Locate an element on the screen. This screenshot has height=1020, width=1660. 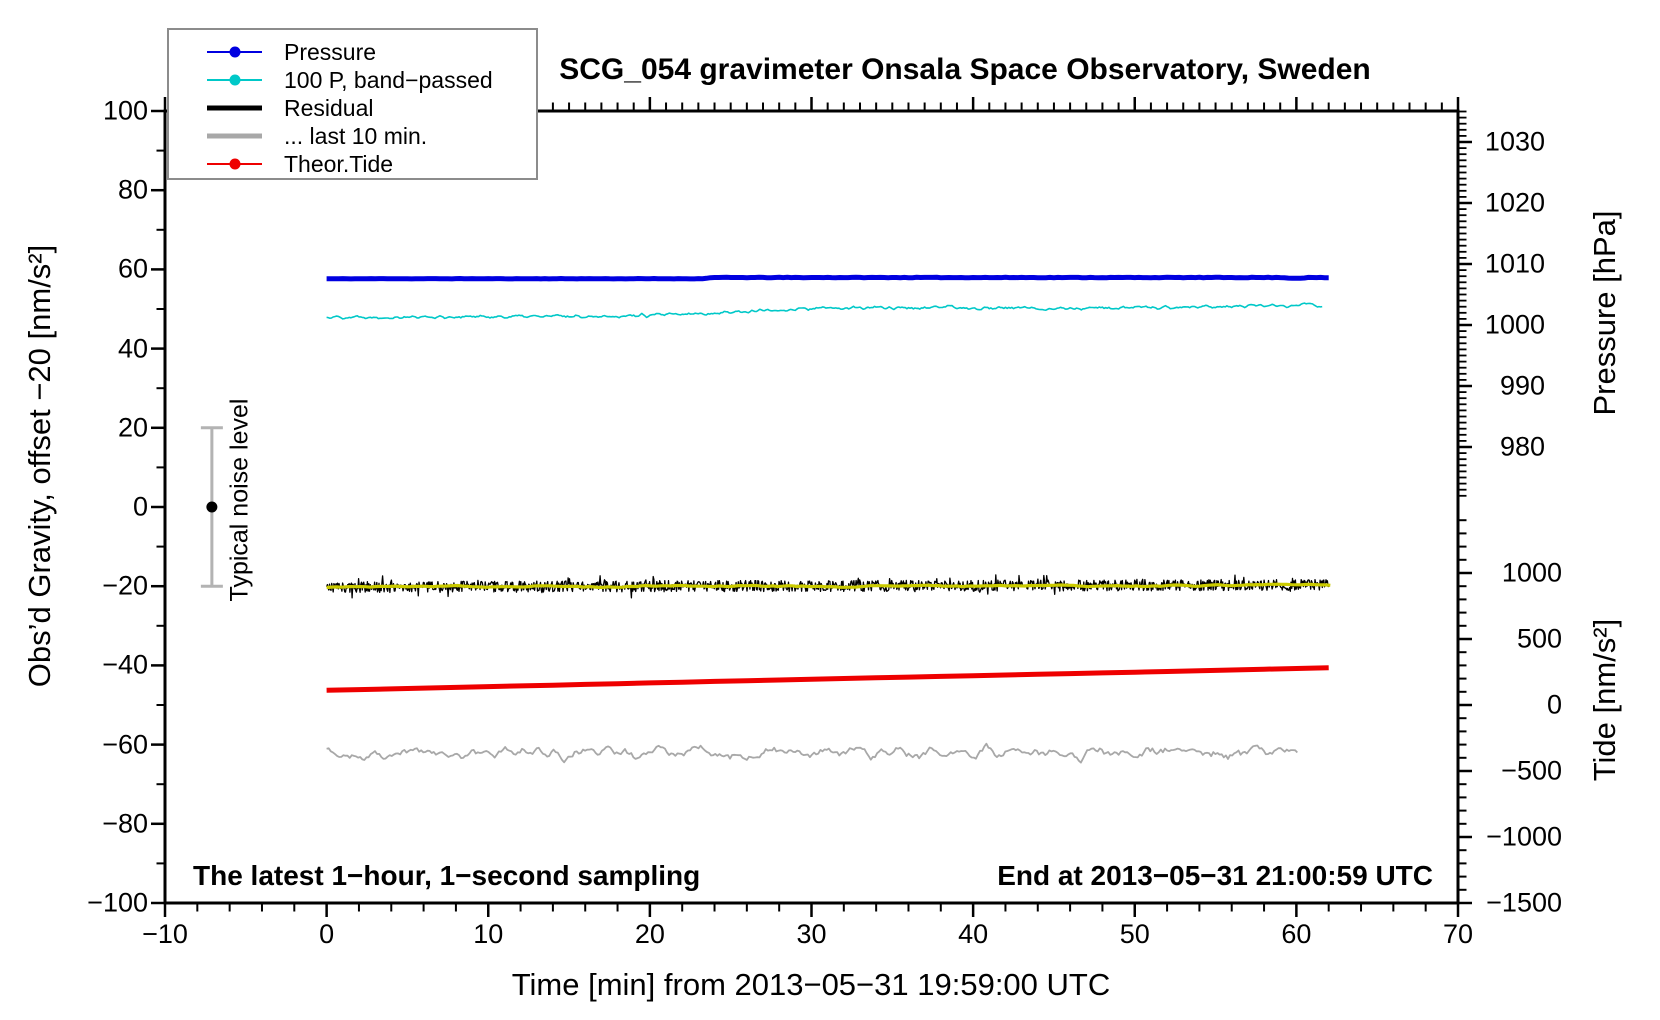
series-theor-tide is located at coordinates (827, 679).